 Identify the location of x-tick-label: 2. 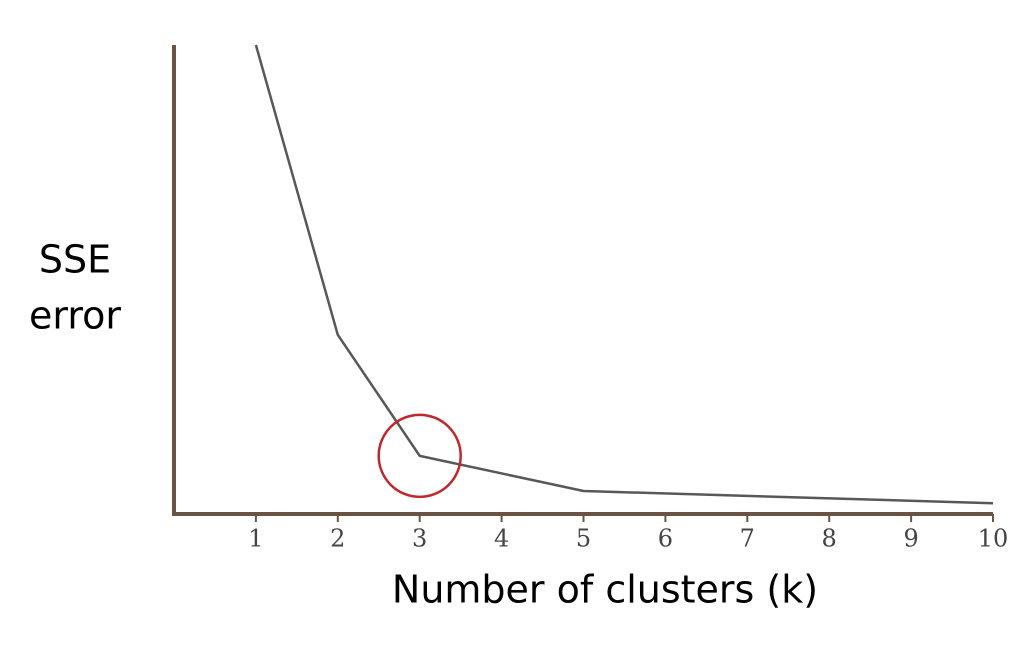
(337, 539).